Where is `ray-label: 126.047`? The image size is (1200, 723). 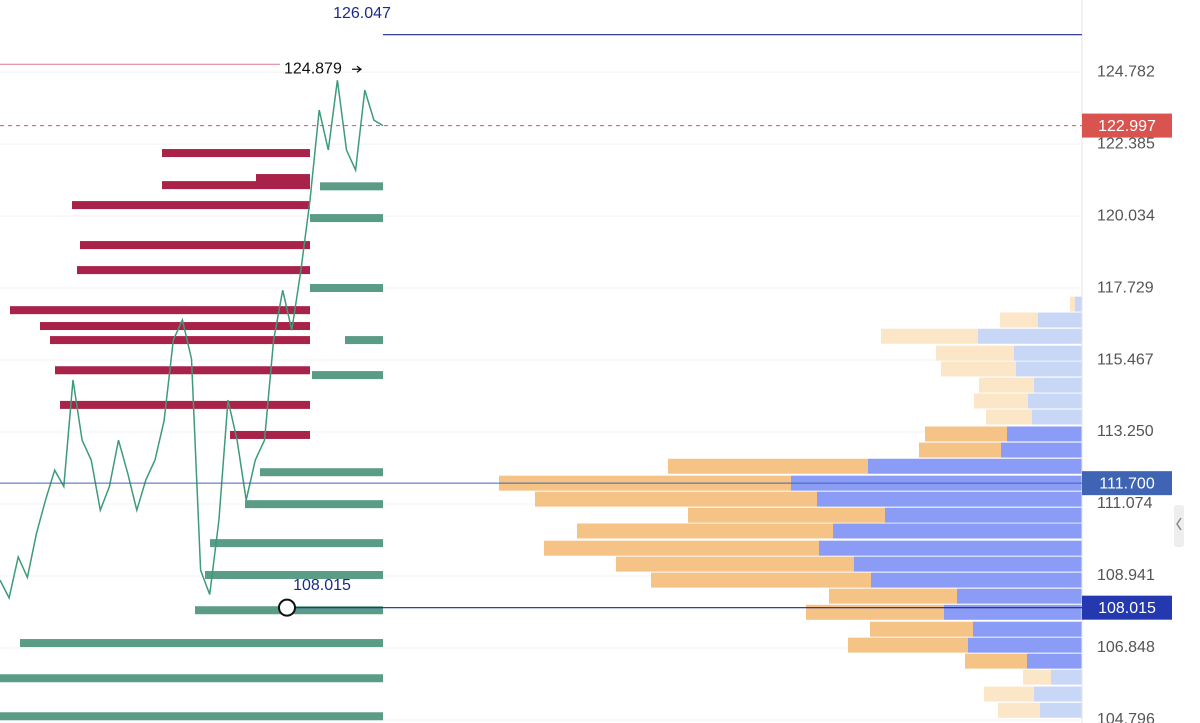 ray-label: 126.047 is located at coordinates (362, 13).